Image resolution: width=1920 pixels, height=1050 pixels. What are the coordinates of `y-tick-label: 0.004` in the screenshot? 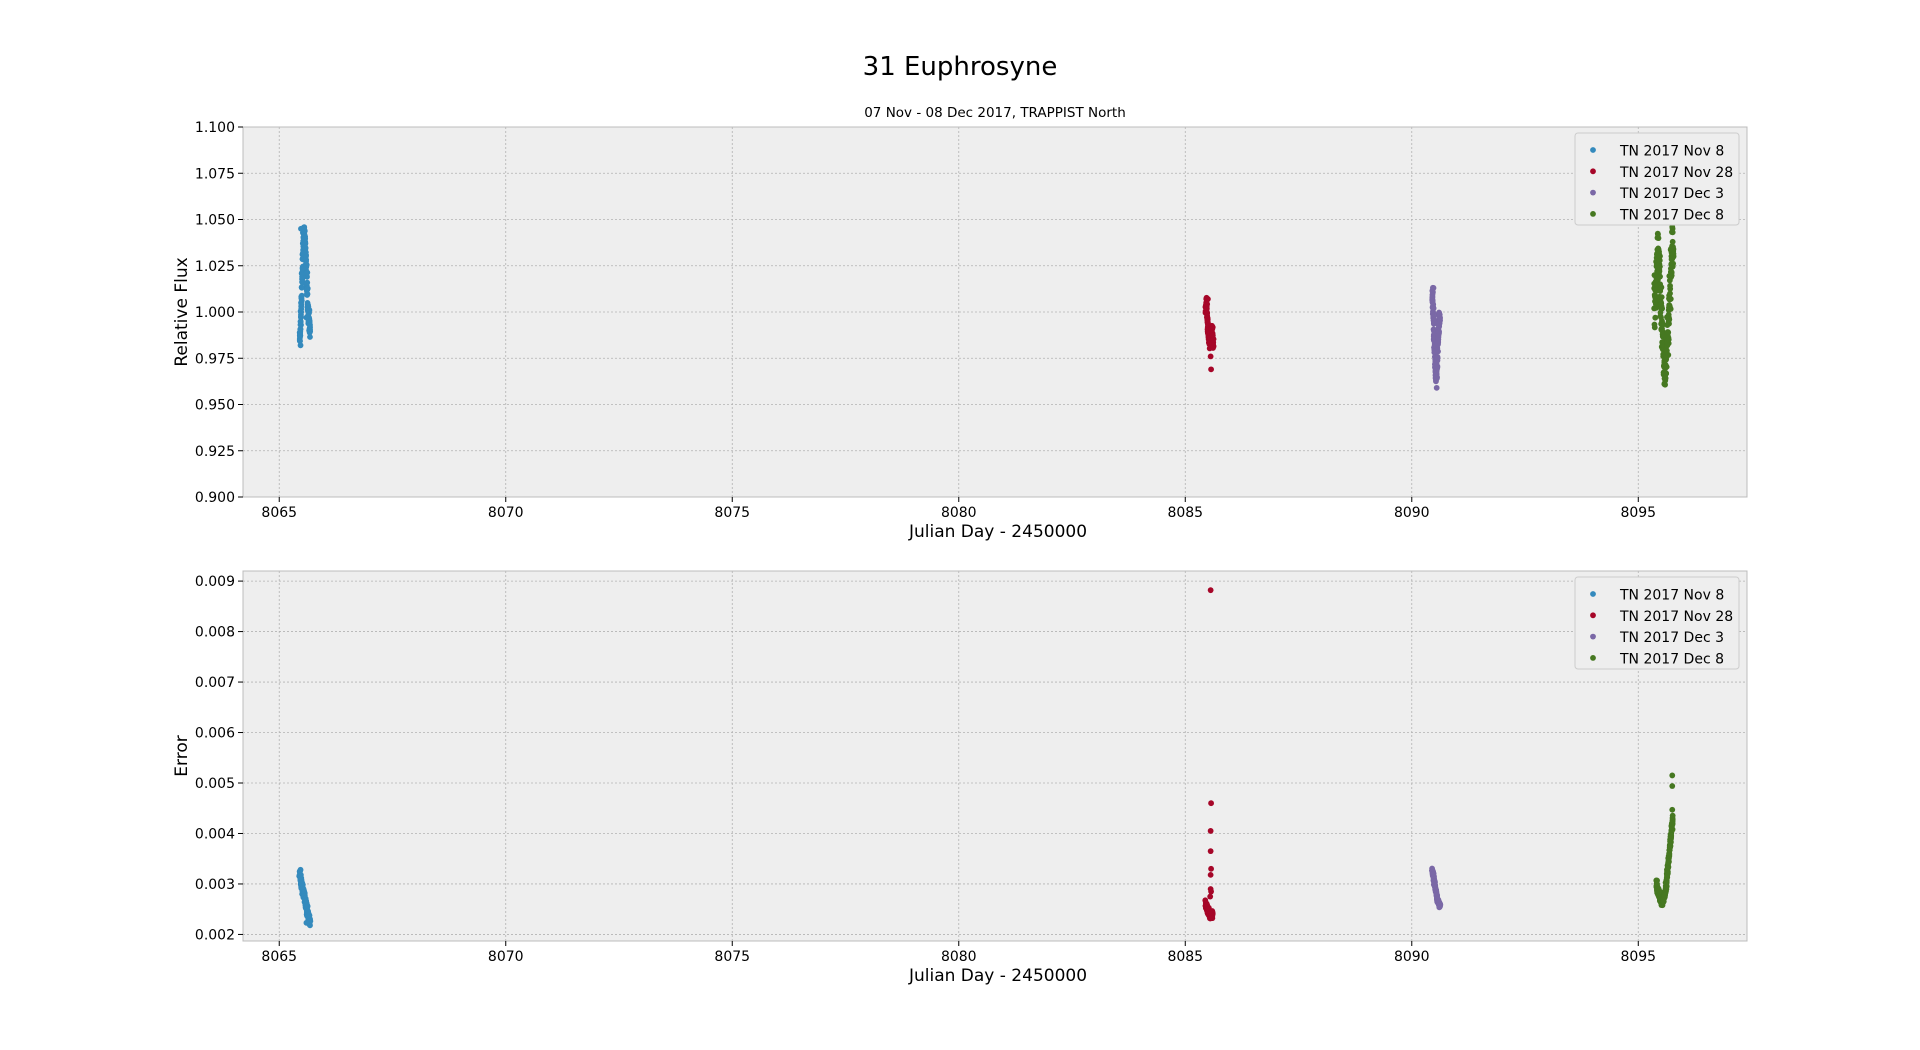 It's located at (215, 834).